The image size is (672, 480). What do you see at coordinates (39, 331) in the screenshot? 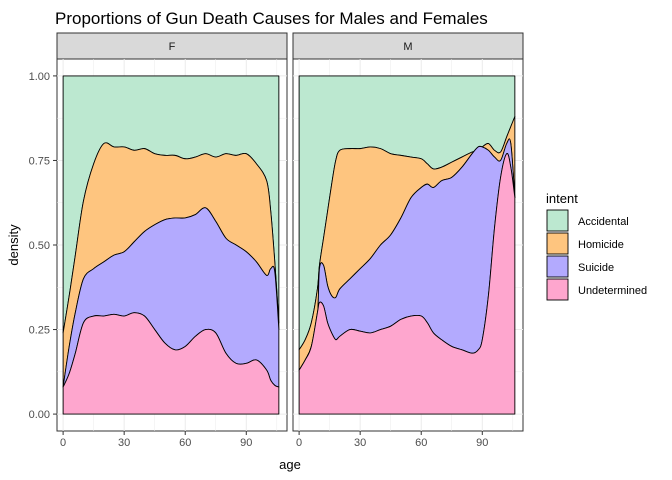
I see `y-tick-label: 0.25` at bounding box center [39, 331].